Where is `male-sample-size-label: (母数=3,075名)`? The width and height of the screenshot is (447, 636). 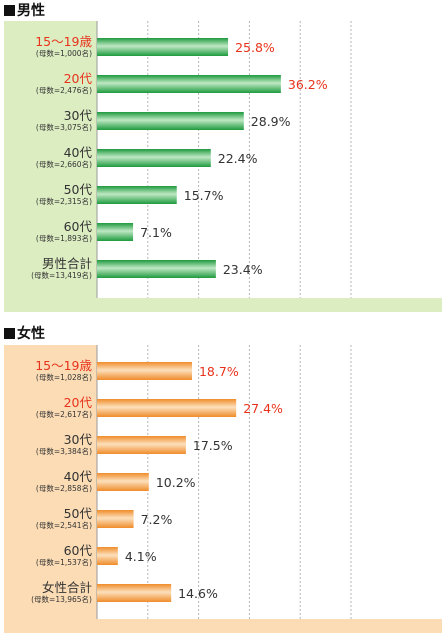
male-sample-size-label: (母数=3,075名) is located at coordinates (64, 127).